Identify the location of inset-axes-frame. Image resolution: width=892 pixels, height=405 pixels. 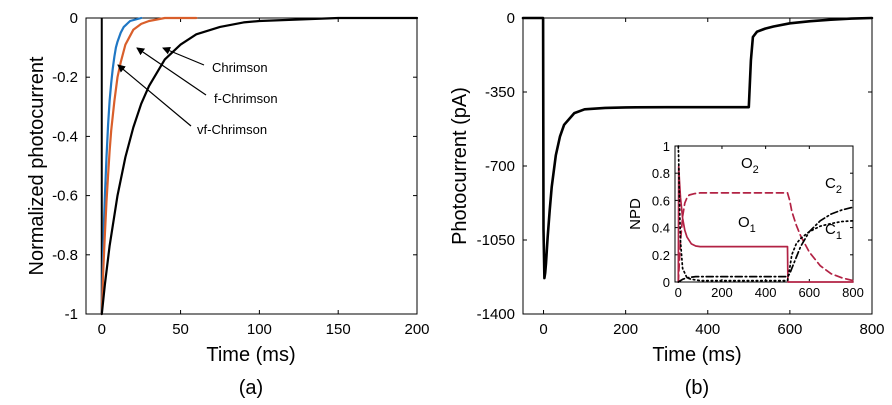
(764, 214).